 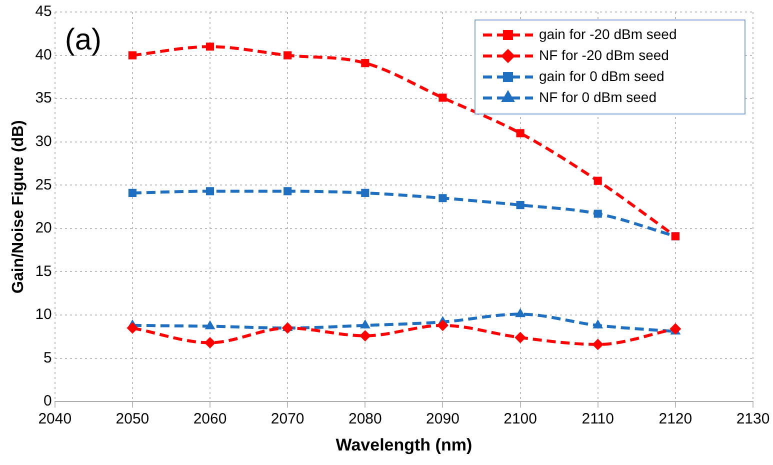 What do you see at coordinates (443, 419) in the screenshot?
I see `x-tick-label: 2090` at bounding box center [443, 419].